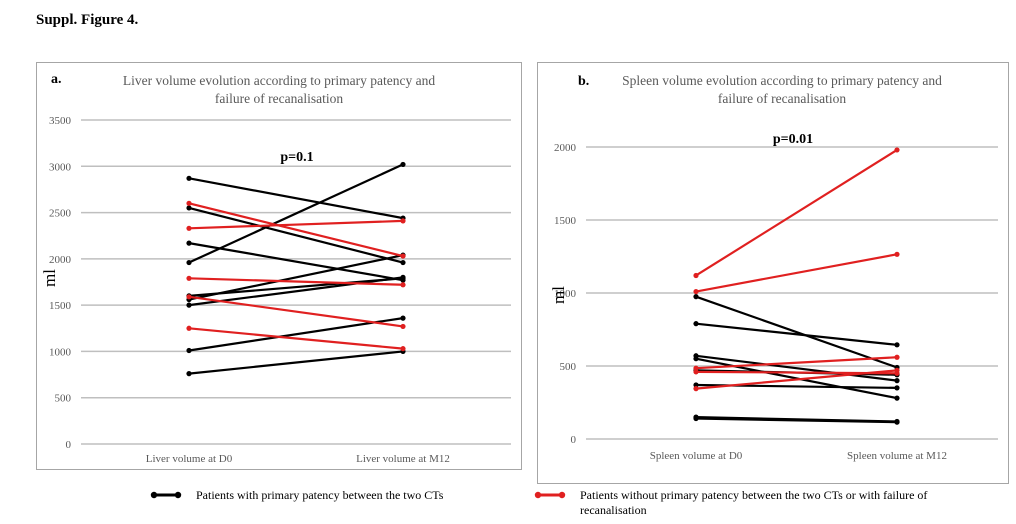 This screenshot has height=524, width=1016. I want to click on liver-y-tick-label: 0, so click(69, 445).